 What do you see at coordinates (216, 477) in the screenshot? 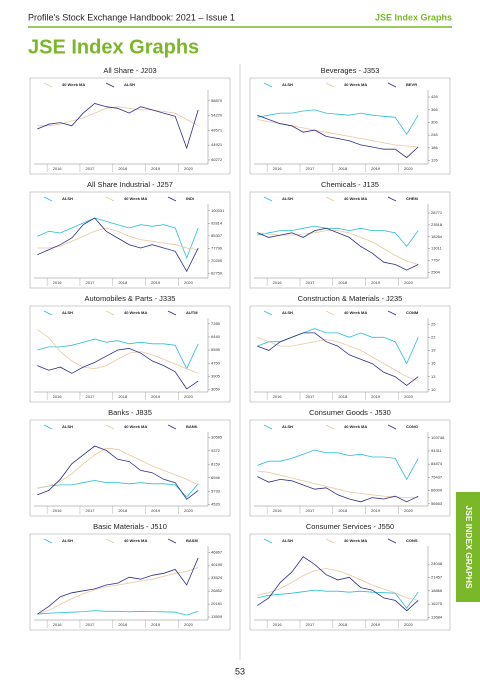
I see `y-tick-label: 6946` at bounding box center [216, 477].